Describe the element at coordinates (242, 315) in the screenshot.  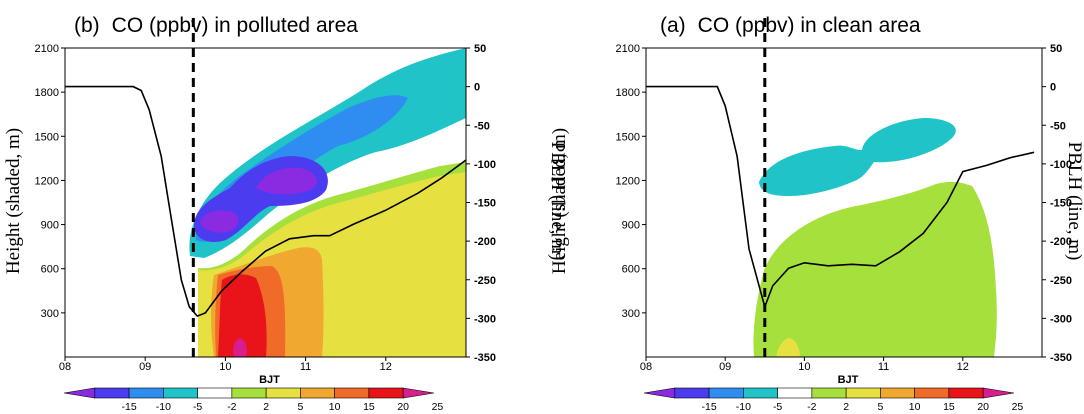
I see `contour-region-pos20` at that location.